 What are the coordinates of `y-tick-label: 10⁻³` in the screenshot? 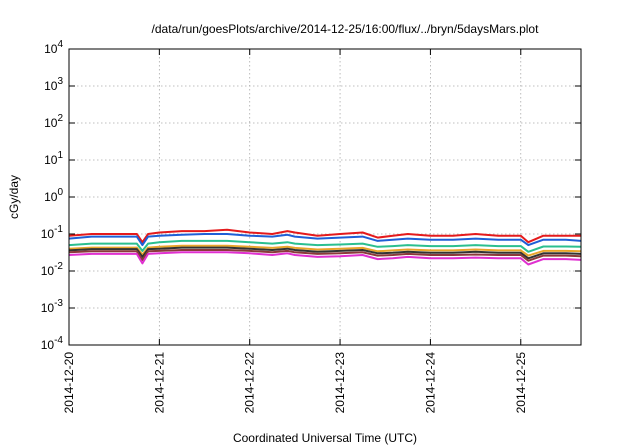 It's located at (52, 306).